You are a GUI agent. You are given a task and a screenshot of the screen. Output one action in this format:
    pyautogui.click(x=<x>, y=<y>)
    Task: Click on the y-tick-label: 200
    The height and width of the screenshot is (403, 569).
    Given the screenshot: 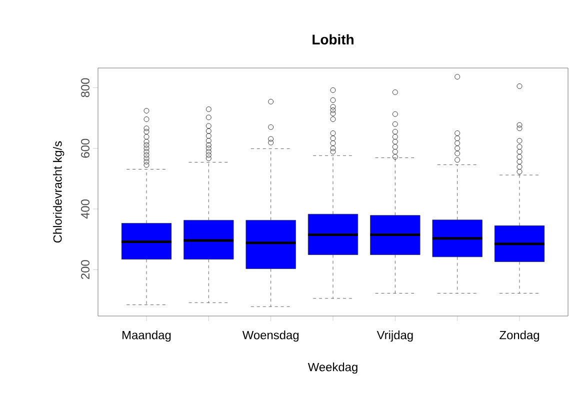 What is the action you would take?
    pyautogui.click(x=85, y=269)
    